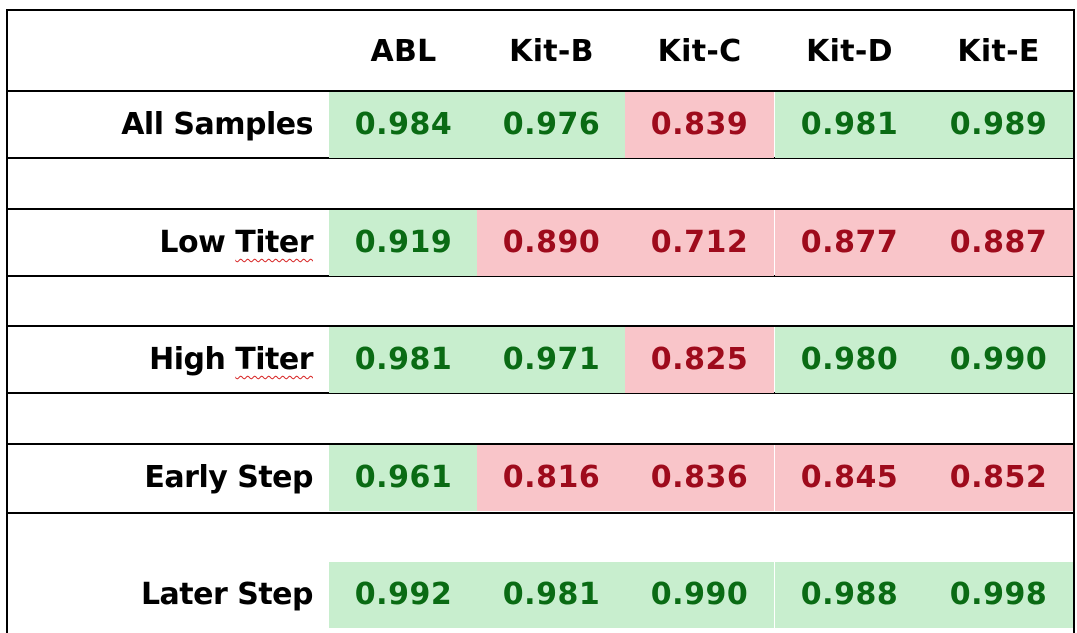 This screenshot has width=1077, height=633. Describe the element at coordinates (998, 125) in the screenshot. I see `table-cell: 0.989` at that location.